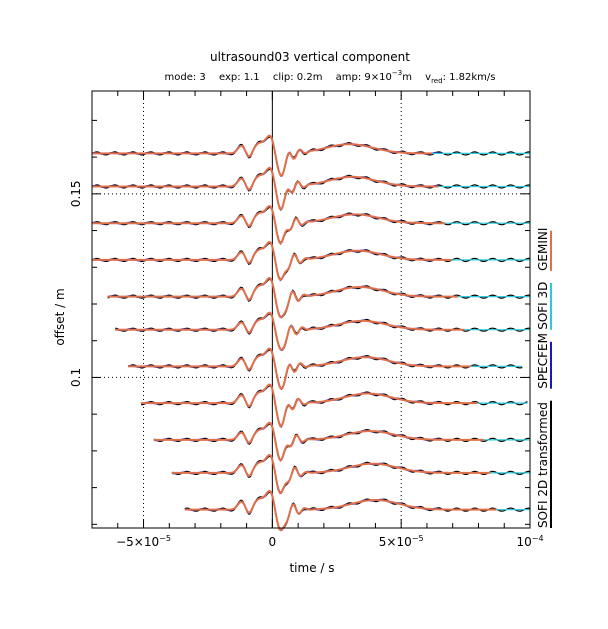  What do you see at coordinates (397, 73) in the screenshot?
I see `subtitle-amp-exp: −3` at bounding box center [397, 73].